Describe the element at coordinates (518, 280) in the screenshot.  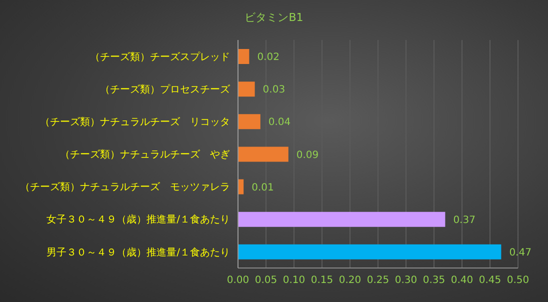
I see `x-tick-label: 0.50` at that location.